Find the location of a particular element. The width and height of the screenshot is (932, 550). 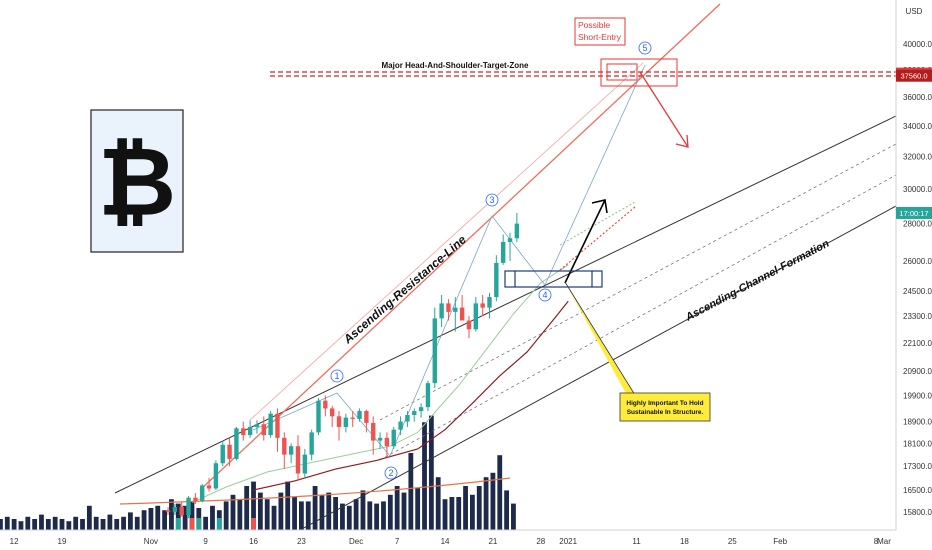

price-tick: 16500.0 is located at coordinates (917, 490).